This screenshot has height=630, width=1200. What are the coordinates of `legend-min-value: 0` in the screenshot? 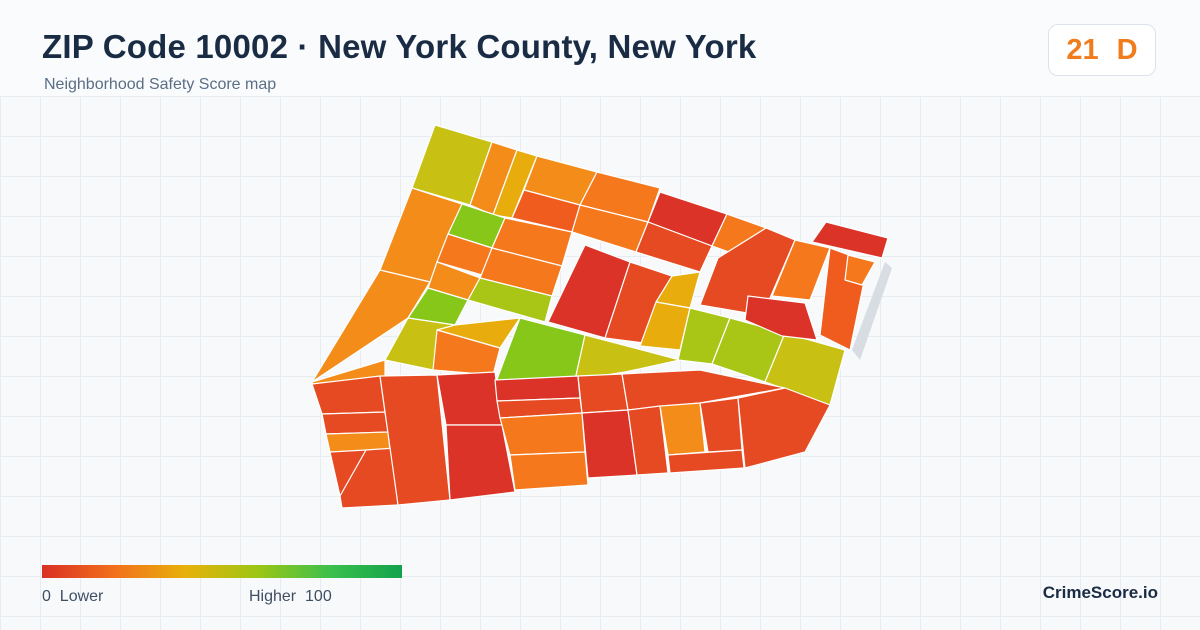 It's located at (46, 596).